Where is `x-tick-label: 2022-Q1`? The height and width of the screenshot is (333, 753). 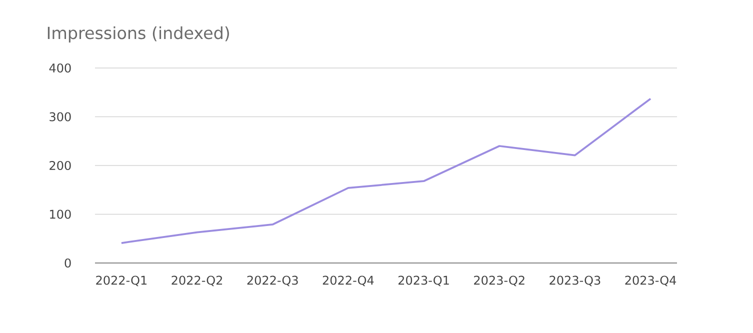
x-tick-label: 2022-Q1 is located at coordinates (121, 281).